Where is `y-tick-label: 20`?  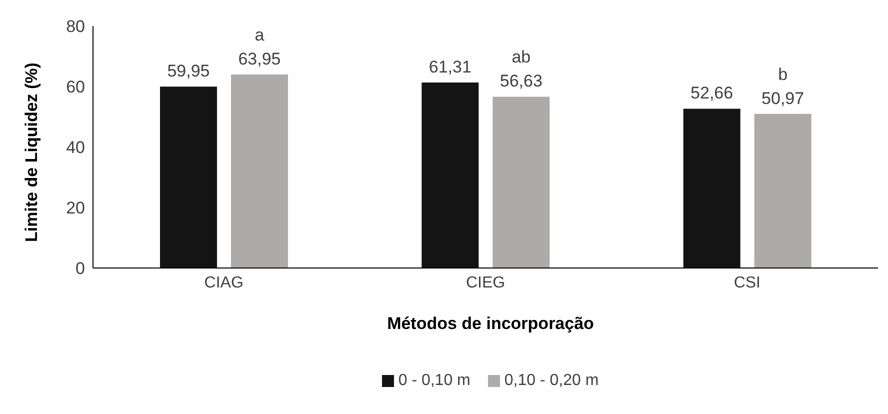
y-tick-label: 20 is located at coordinates (75, 208).